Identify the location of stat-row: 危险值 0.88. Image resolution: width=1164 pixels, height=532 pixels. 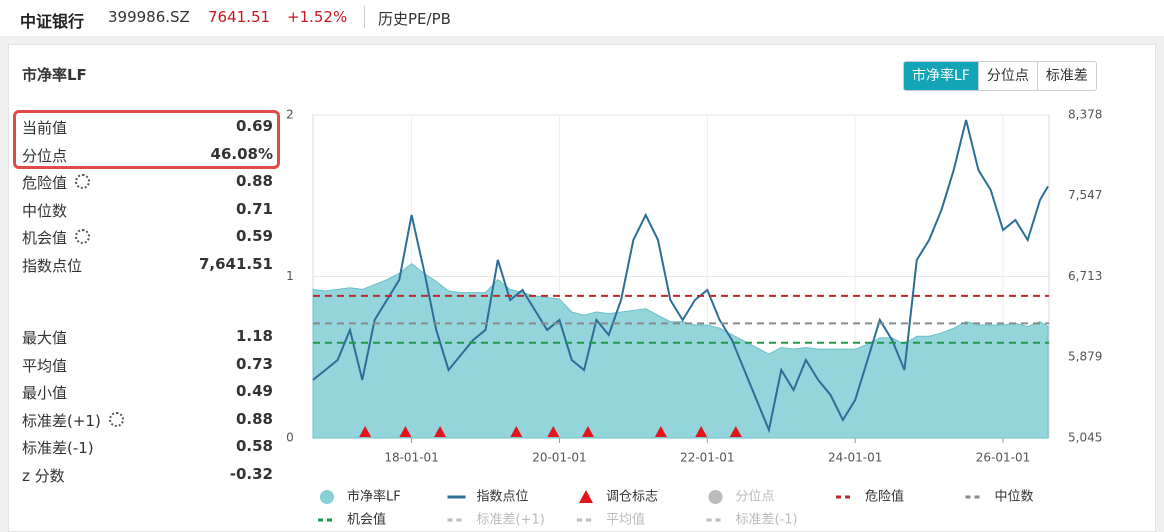
(147, 184).